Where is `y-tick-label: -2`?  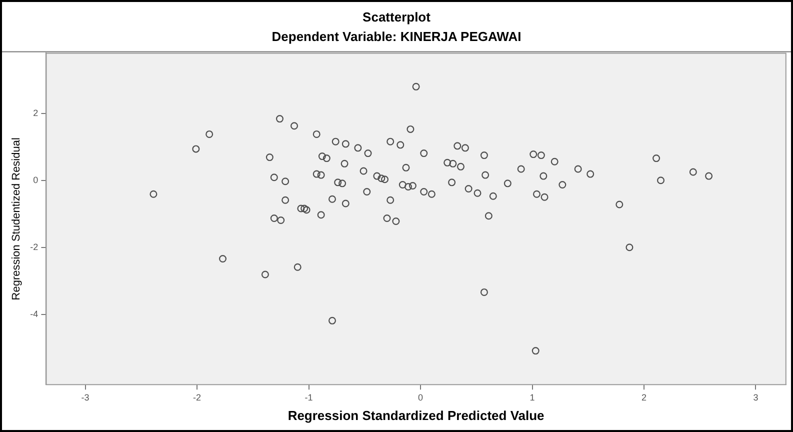 y-tick-label: -2 is located at coordinates (34, 247).